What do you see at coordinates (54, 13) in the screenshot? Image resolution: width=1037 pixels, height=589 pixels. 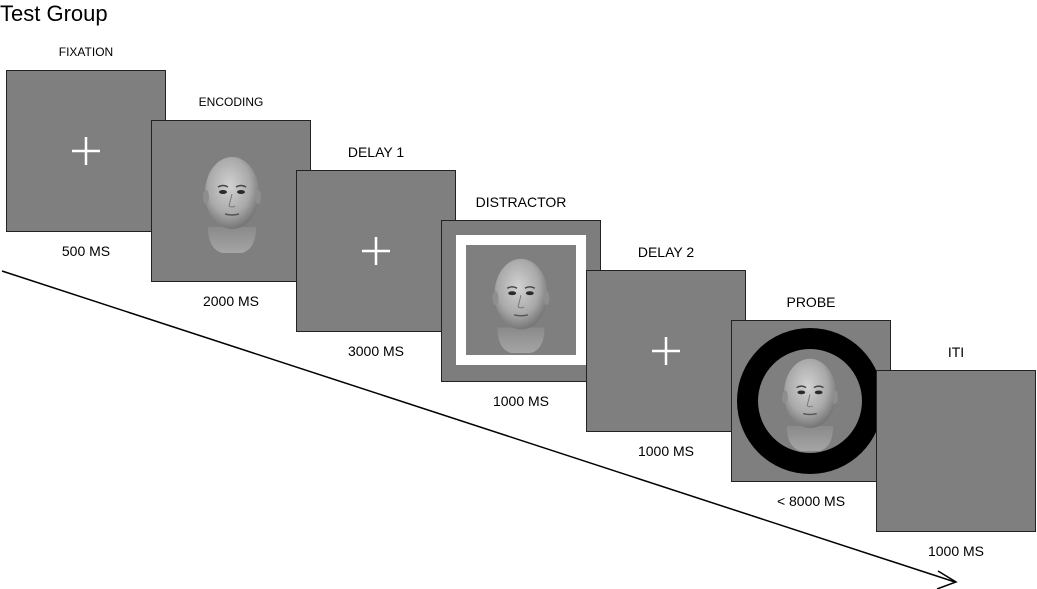 I see `diagram-title: Test Group` at bounding box center [54, 13].